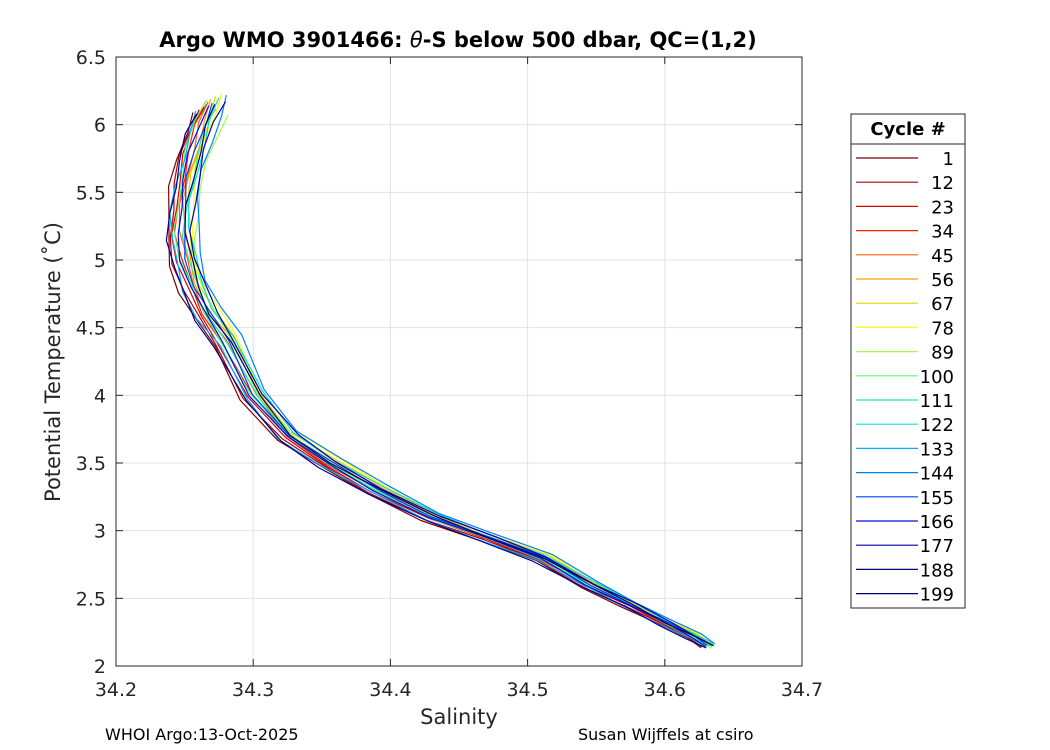 This screenshot has width=1050, height=750. I want to click on y-tick-label: 3, so click(100, 532).